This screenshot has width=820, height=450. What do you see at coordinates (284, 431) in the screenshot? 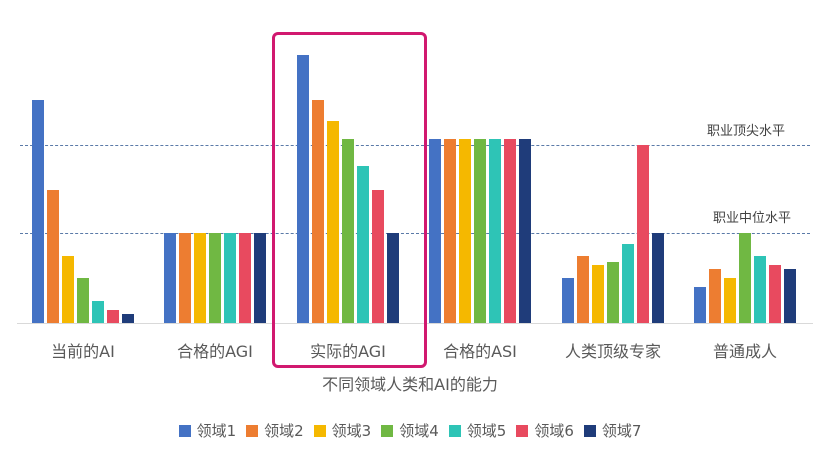
I see `legend-label: 领域2` at bounding box center [284, 431].